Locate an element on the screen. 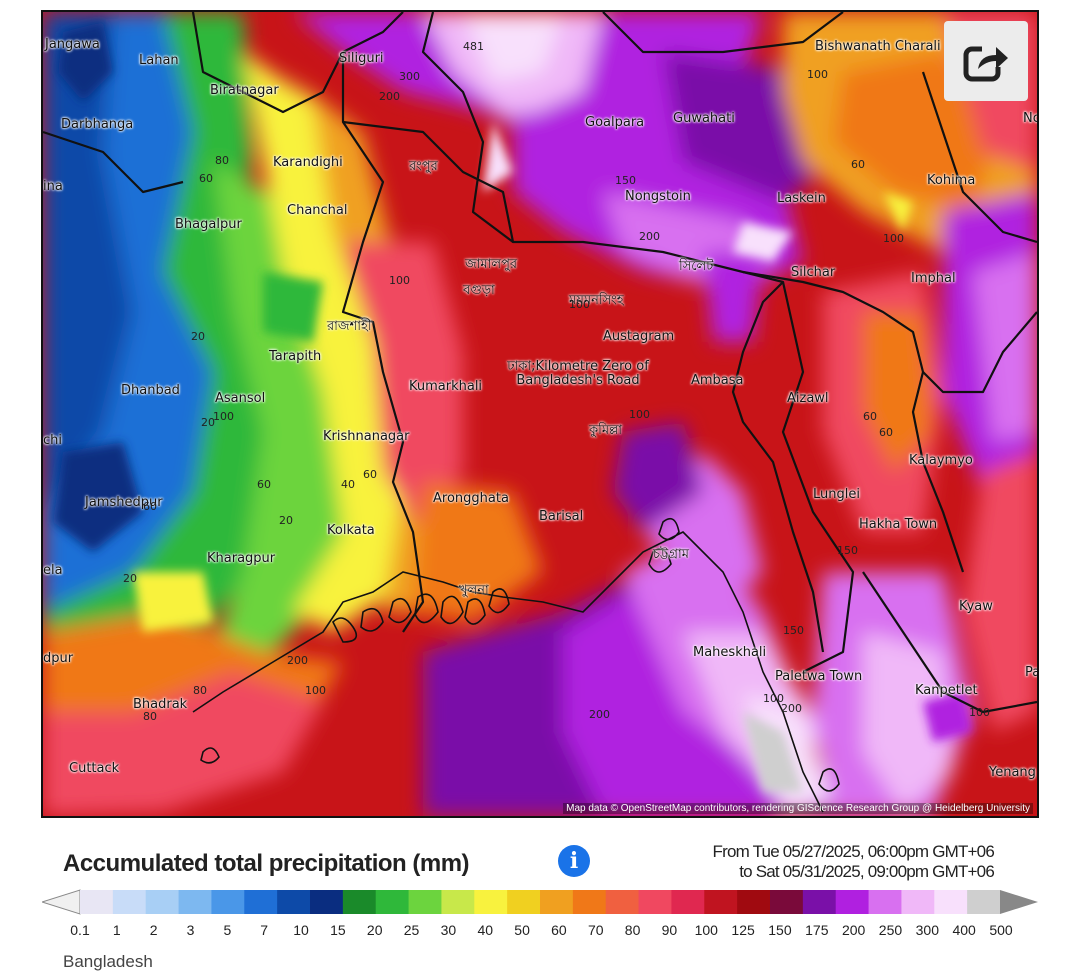  scale-tick-label: 1 is located at coordinates (116, 930).